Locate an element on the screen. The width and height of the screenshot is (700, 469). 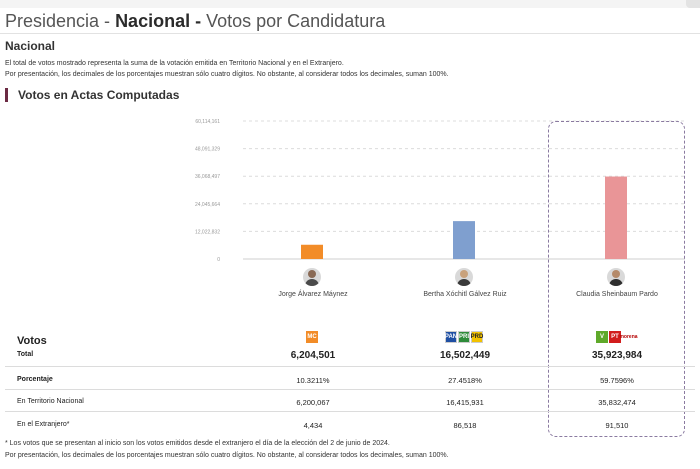
row-label-total: Total is located at coordinates (25, 354).